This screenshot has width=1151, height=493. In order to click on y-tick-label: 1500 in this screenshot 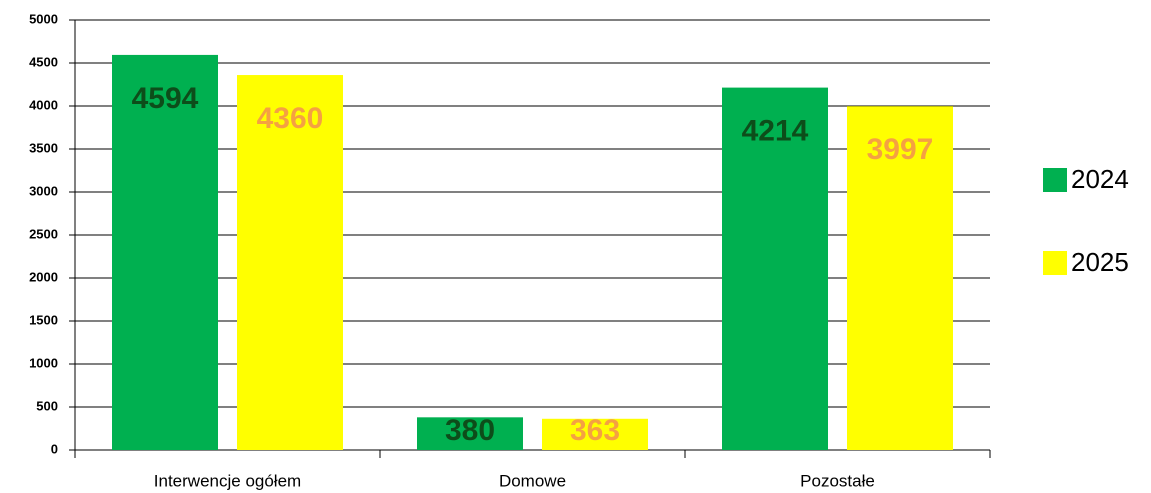, I will do `click(43, 319)`.